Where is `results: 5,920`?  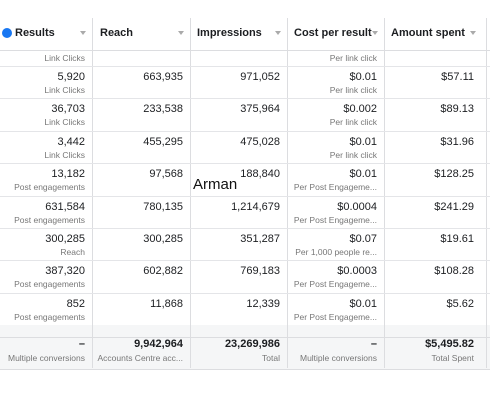 results: 5,920 is located at coordinates (71, 77).